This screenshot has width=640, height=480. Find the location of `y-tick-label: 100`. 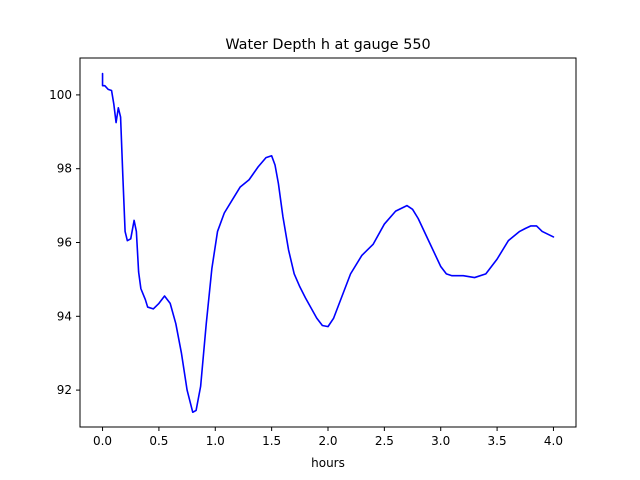

y-tick-label: 100 is located at coordinates (60, 95).